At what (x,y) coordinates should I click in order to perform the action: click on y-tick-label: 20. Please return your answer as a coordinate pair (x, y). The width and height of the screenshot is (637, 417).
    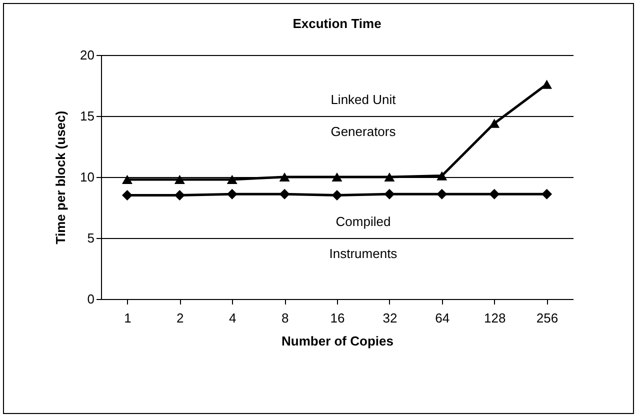
    Looking at the image, I should click on (87, 55).